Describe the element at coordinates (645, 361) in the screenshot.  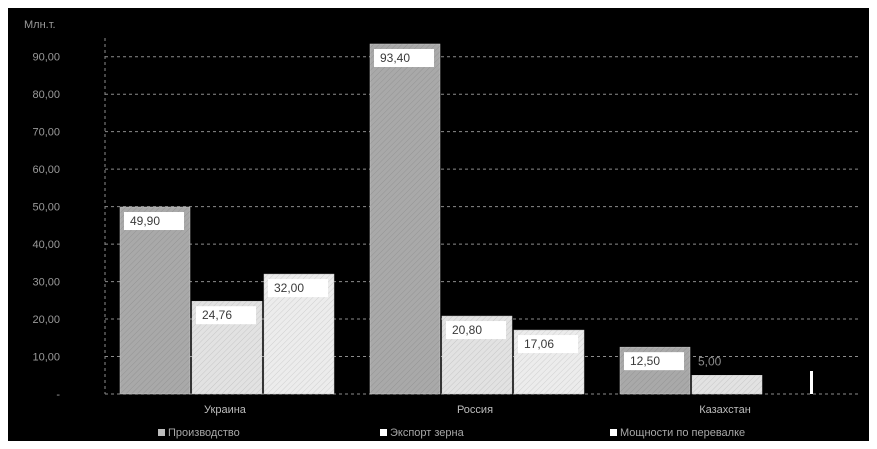
I see `data-label: 12,50` at that location.